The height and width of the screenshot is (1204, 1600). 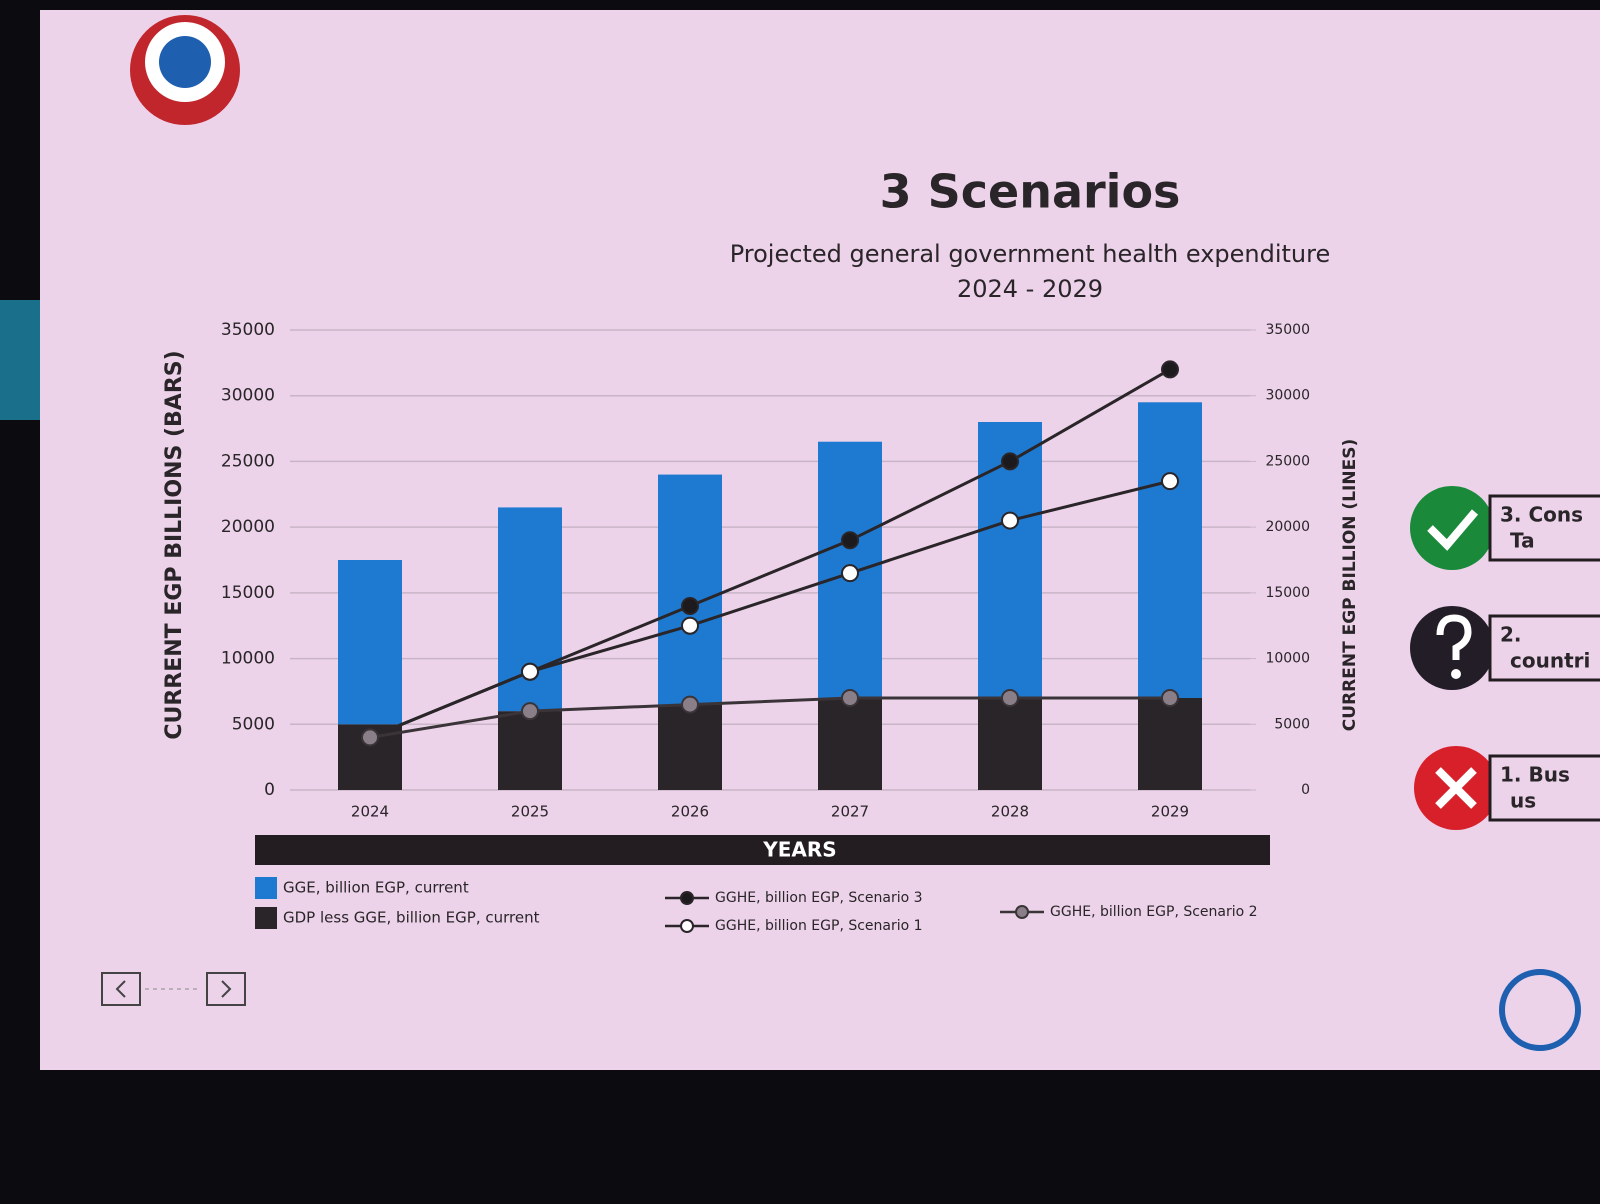 What do you see at coordinates (530, 812) in the screenshot?
I see `x-tick-label: 2025` at bounding box center [530, 812].